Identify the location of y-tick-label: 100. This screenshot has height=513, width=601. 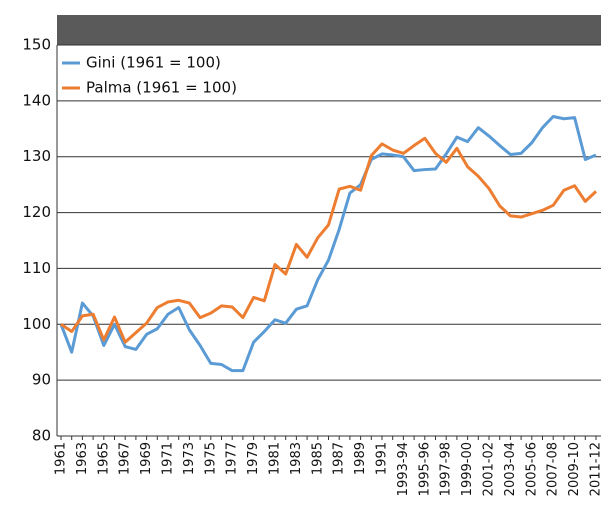
(36, 324).